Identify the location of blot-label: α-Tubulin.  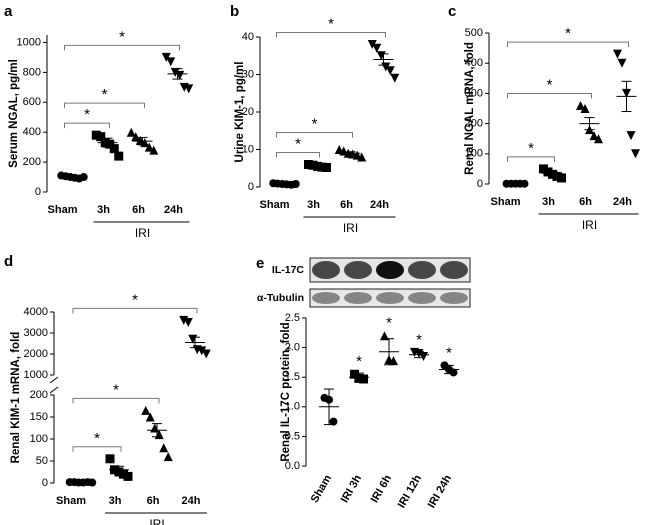
(280, 298).